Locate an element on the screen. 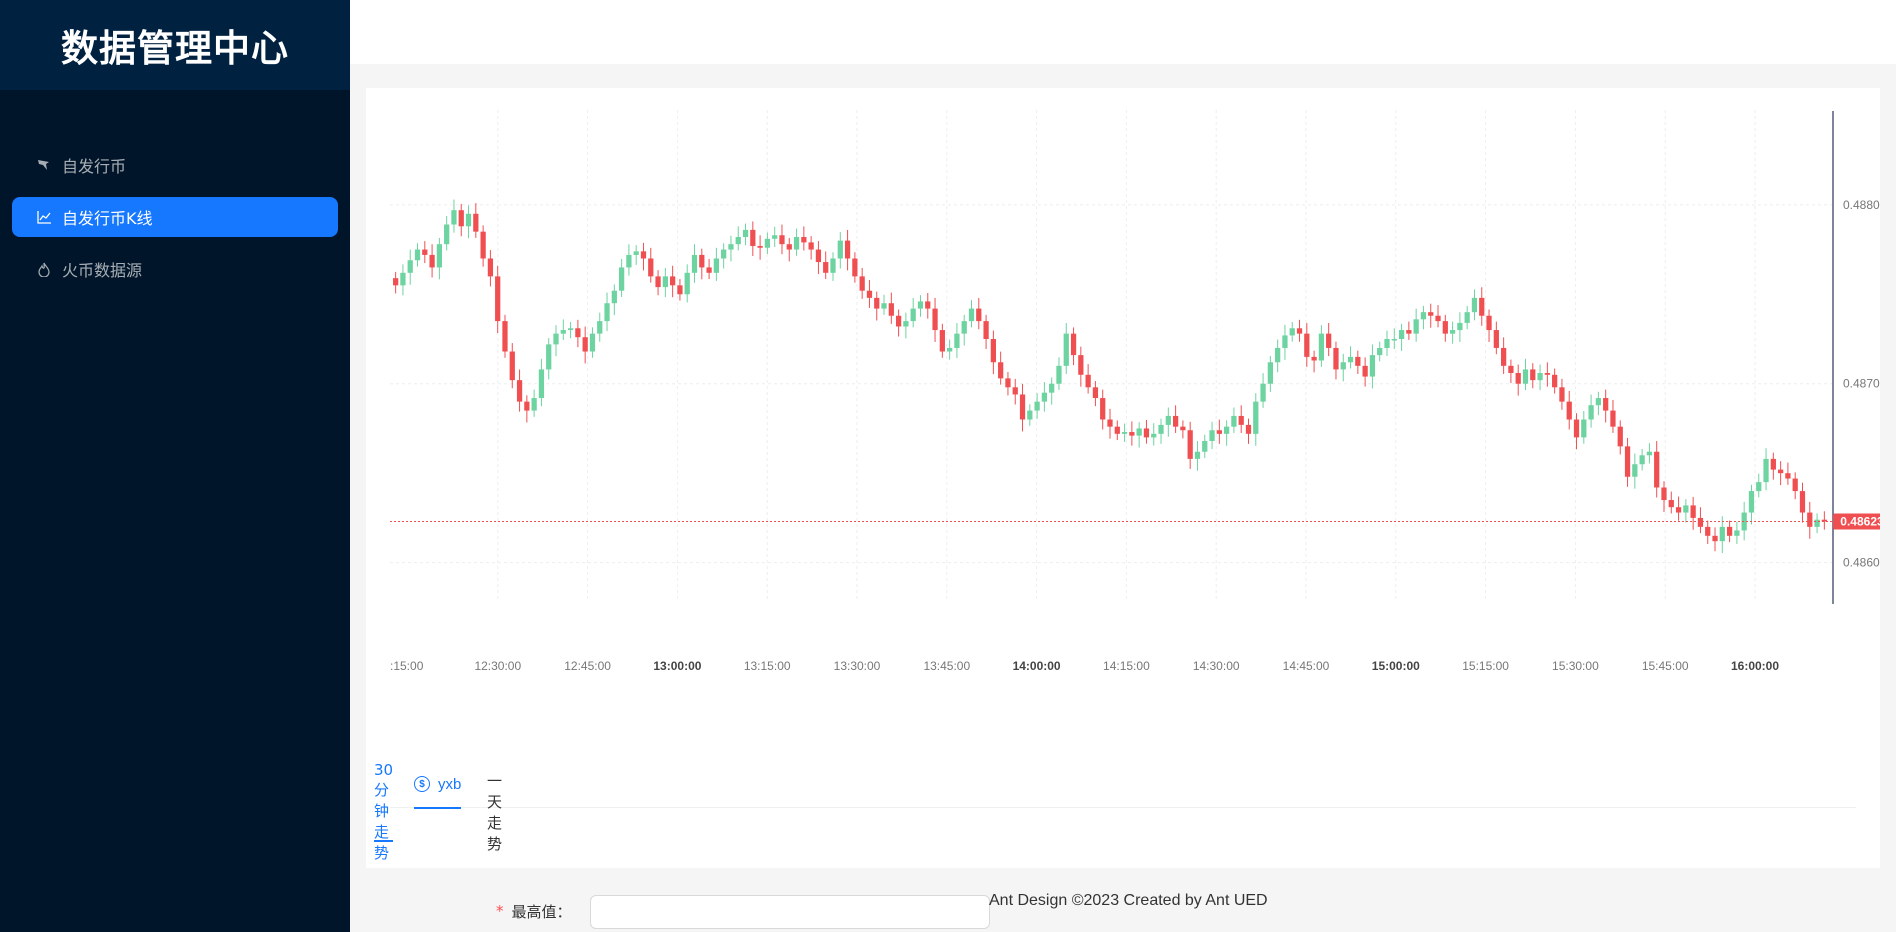 Image resolution: width=1896 pixels, height=932 pixels. tab-30min: 30分钟走势 is located at coordinates (384, 811).